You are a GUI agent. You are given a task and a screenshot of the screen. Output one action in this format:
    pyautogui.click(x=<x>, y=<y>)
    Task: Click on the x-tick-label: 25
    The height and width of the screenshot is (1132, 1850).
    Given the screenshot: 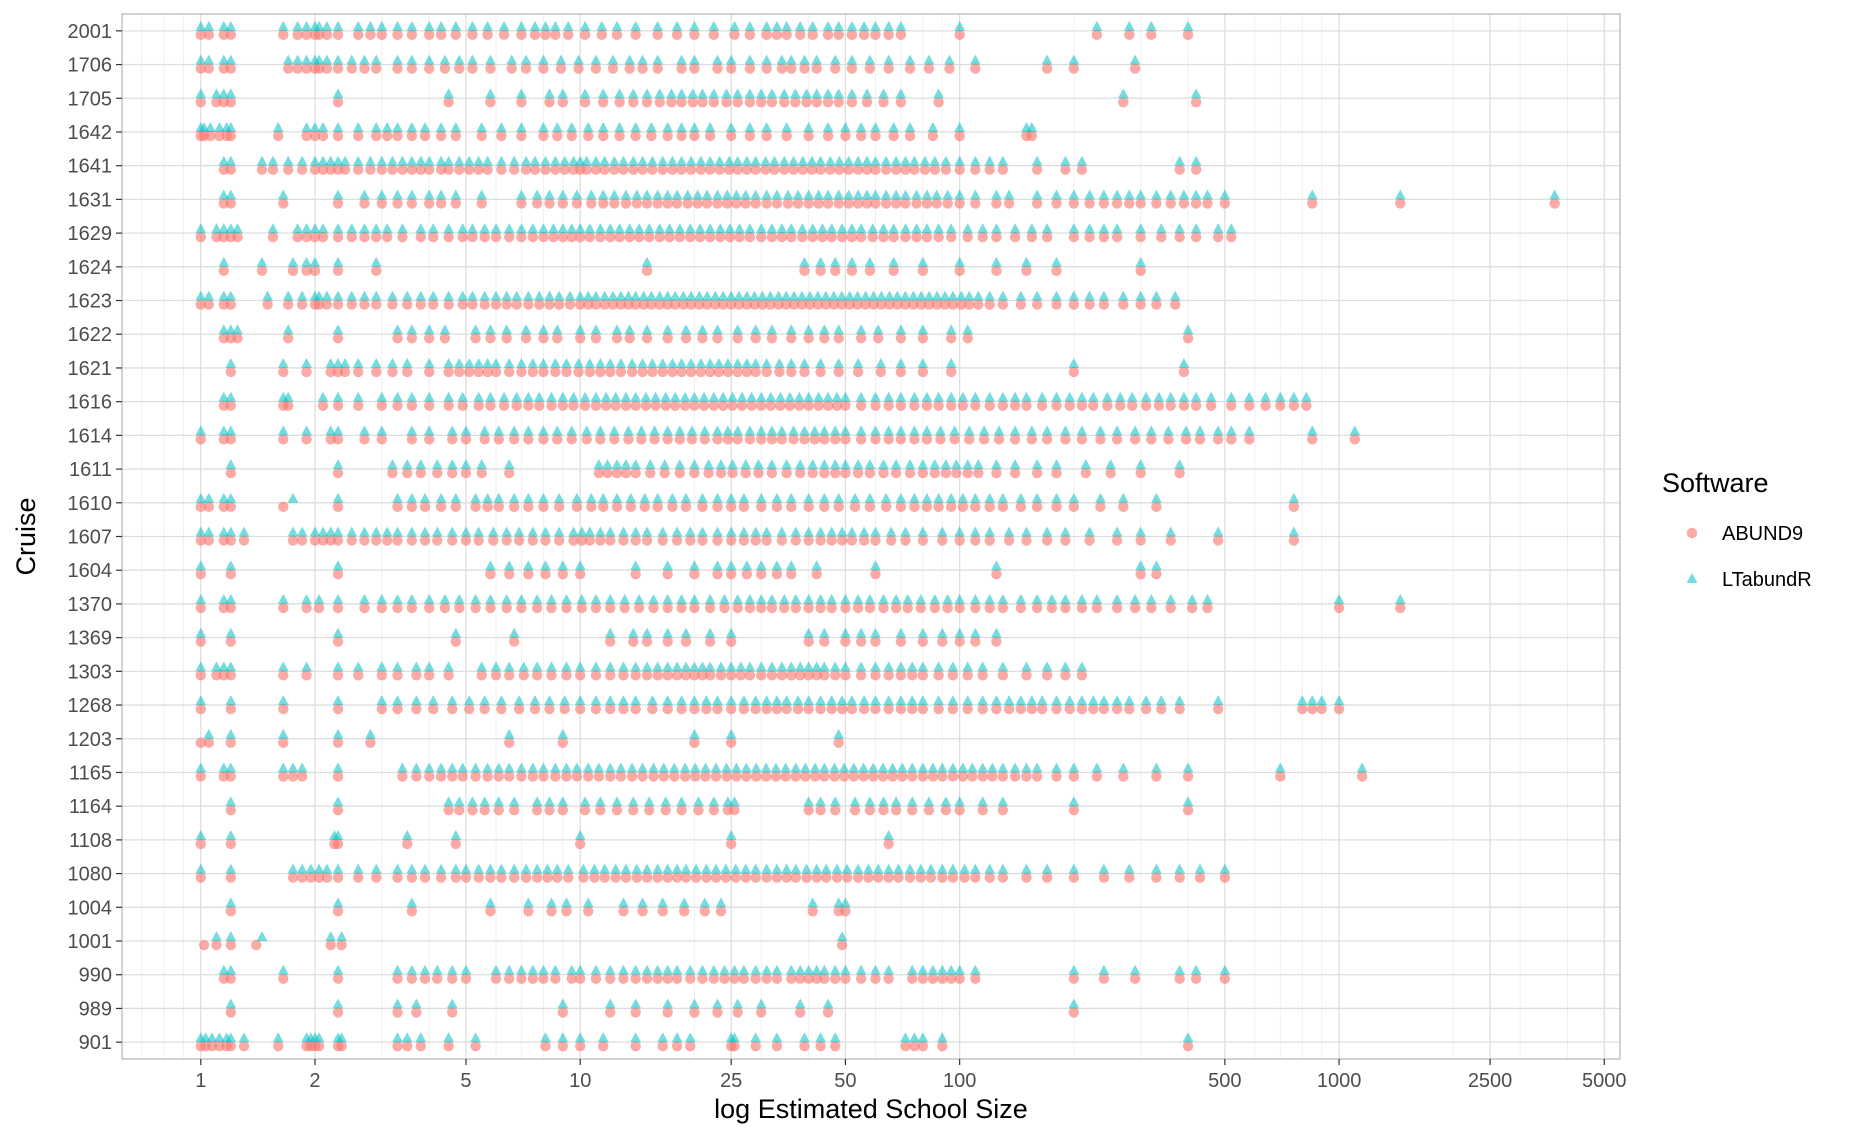 What is the action you would take?
    pyautogui.click(x=731, y=1081)
    